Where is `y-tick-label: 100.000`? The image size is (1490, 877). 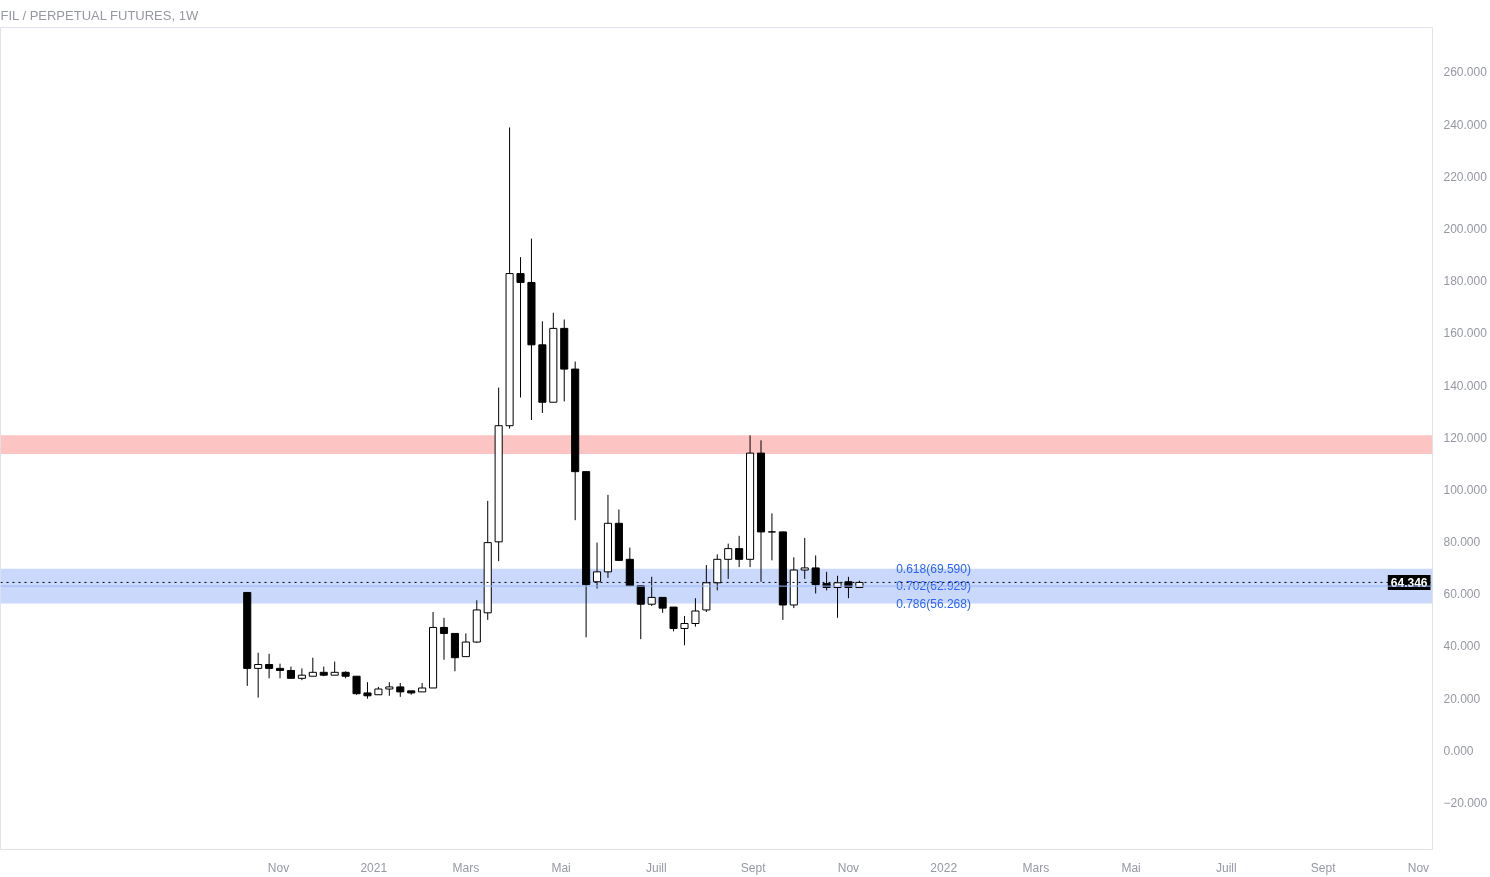 y-tick-label: 100.000 is located at coordinates (1465, 489).